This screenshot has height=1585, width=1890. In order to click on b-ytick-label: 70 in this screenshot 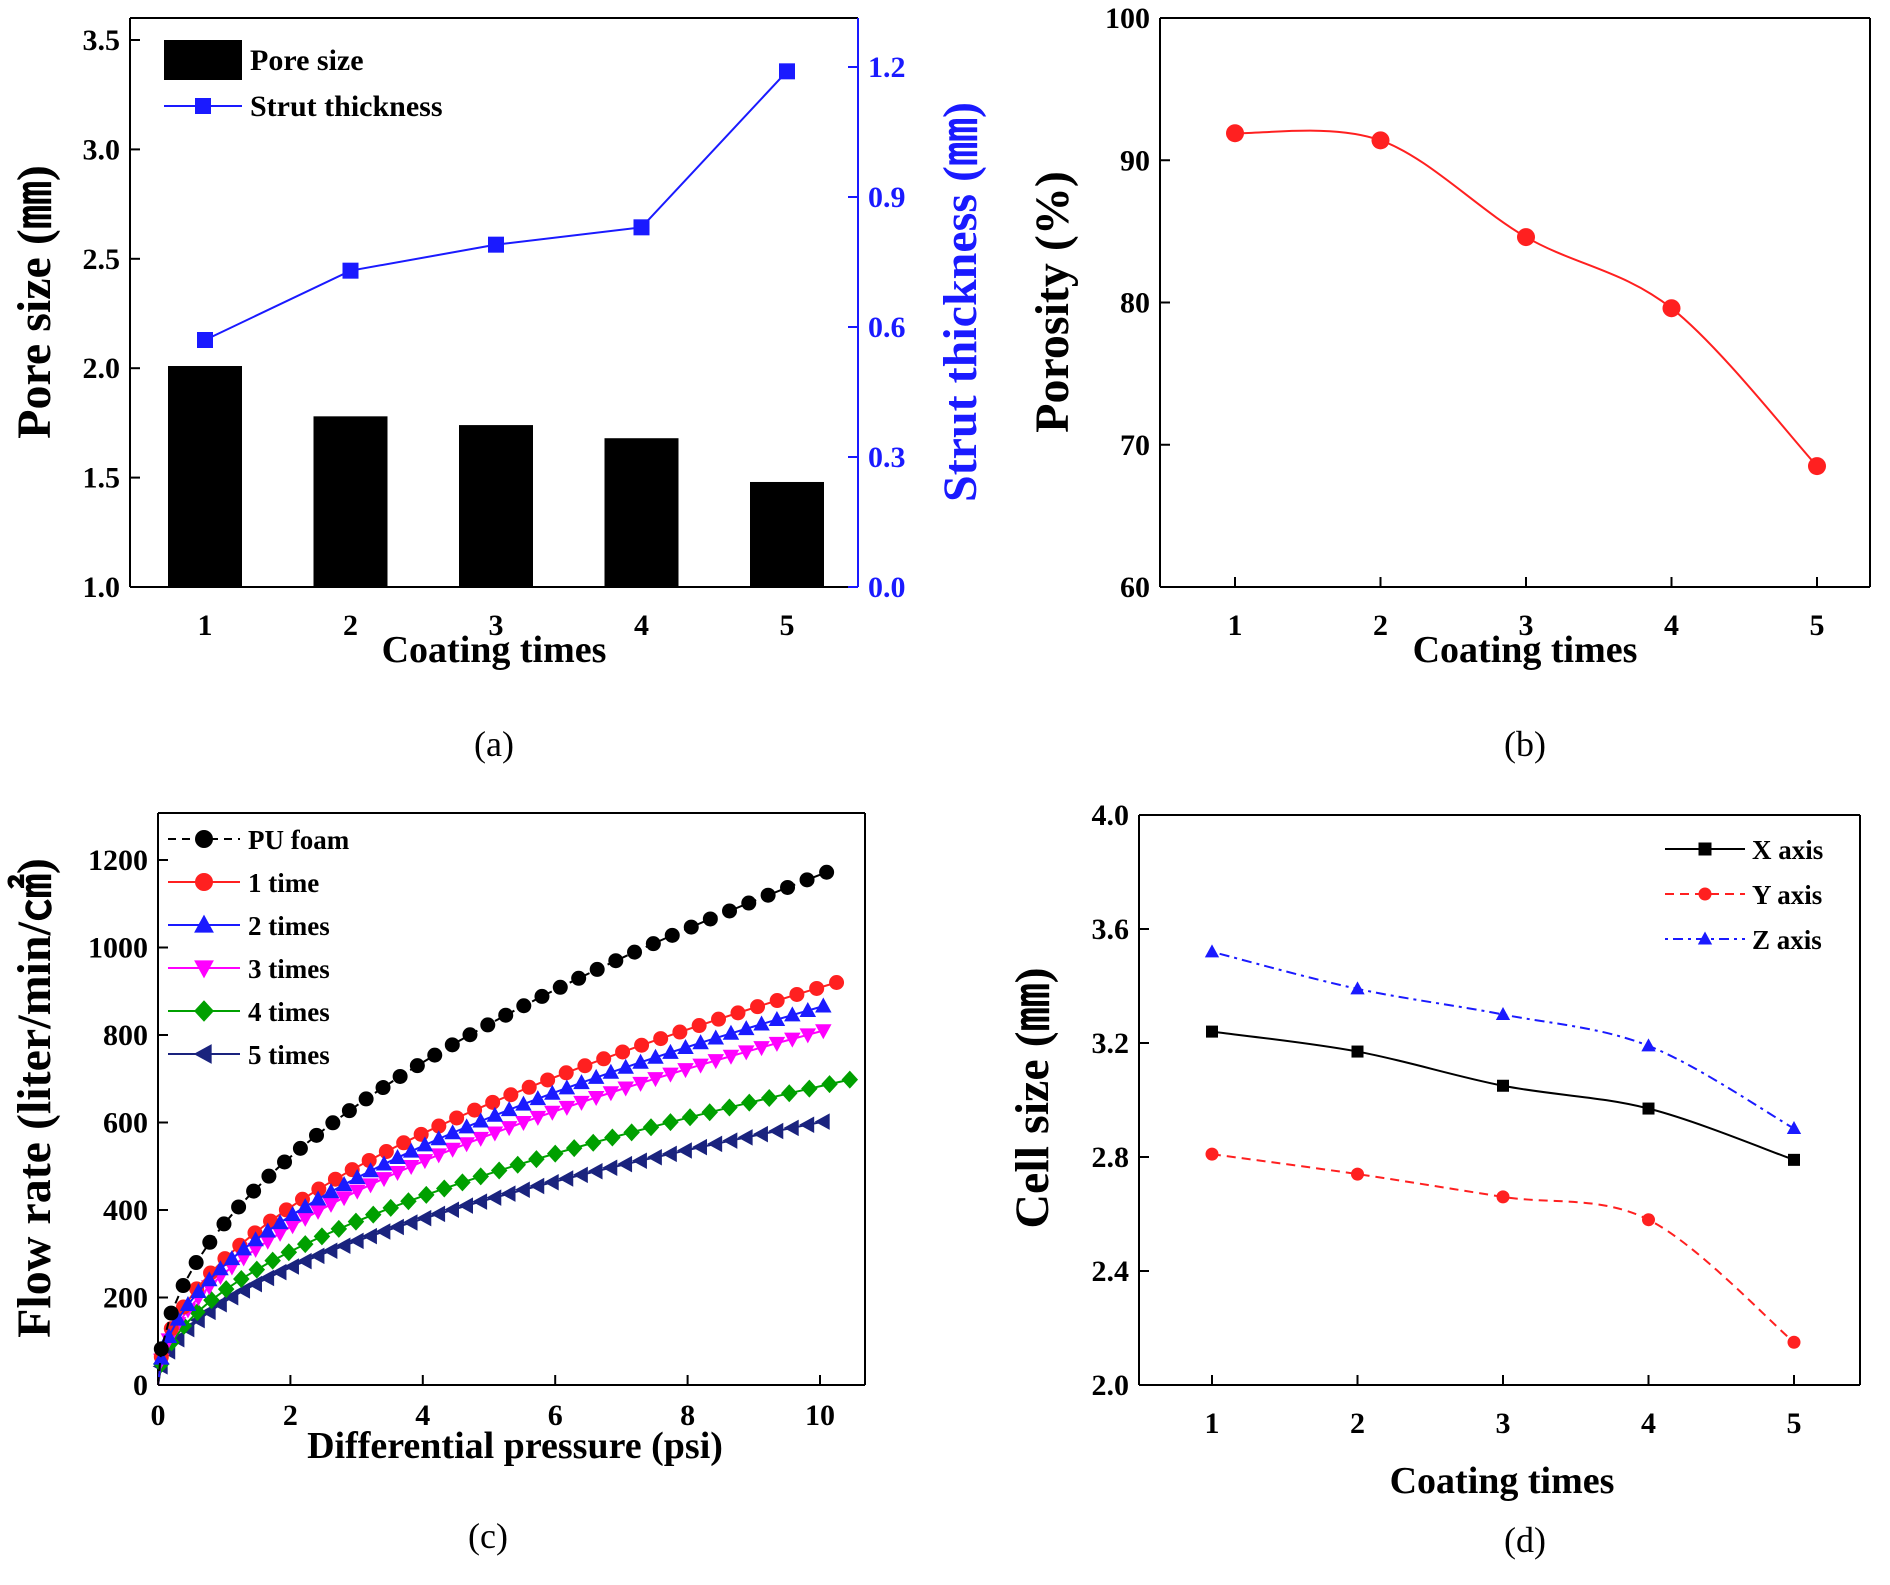, I will do `click(1135, 445)`.